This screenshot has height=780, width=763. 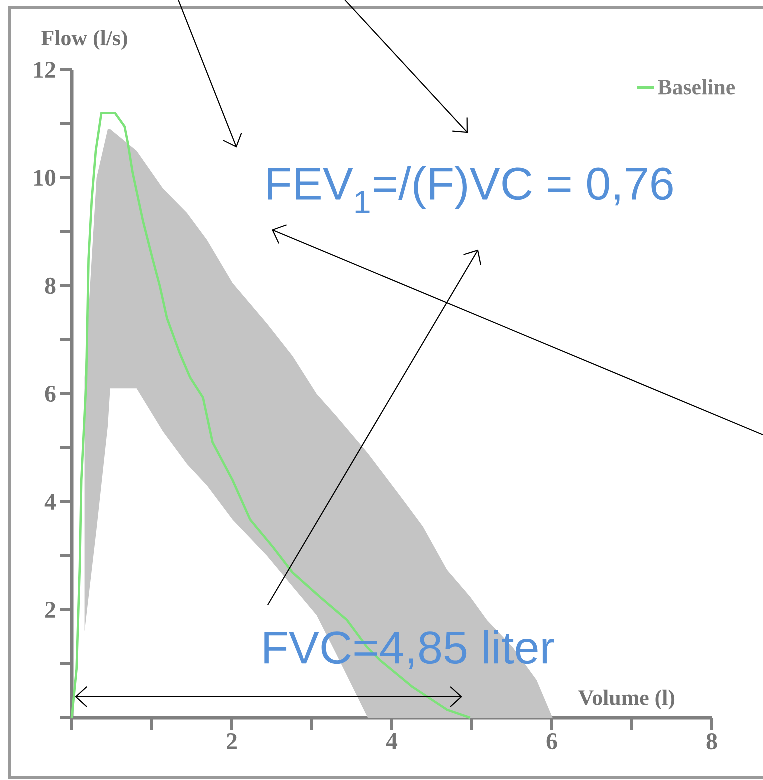 What do you see at coordinates (51, 610) in the screenshot?
I see `y-tick-label: 2` at bounding box center [51, 610].